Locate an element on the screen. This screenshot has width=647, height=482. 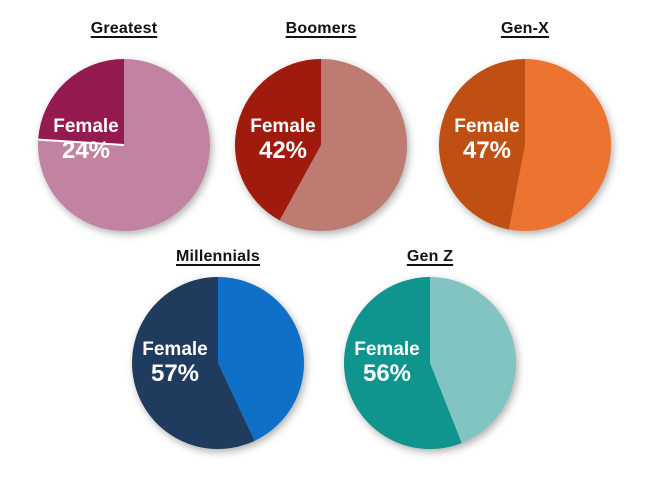
pie-wrap-millennials: Female 57% is located at coordinates (218, 363).